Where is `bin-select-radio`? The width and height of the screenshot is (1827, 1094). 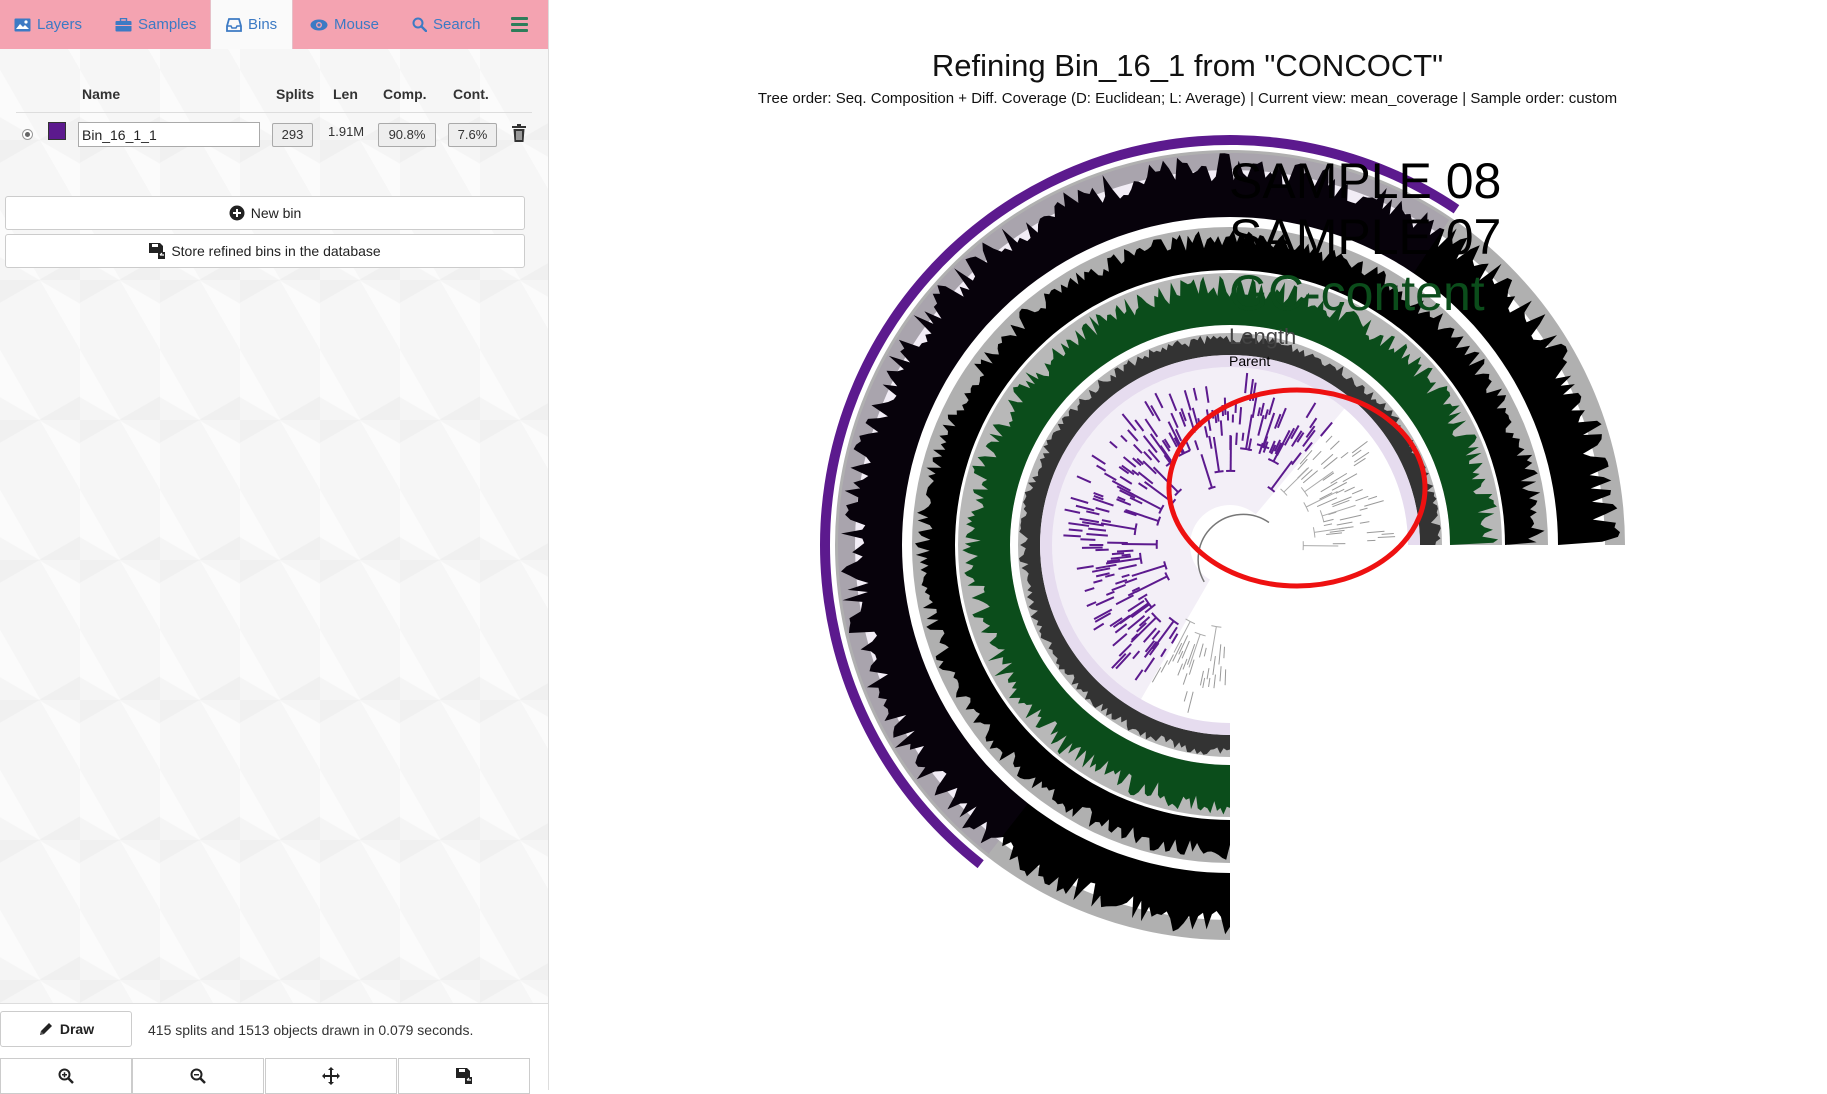
bin-select-radio is located at coordinates (27, 134).